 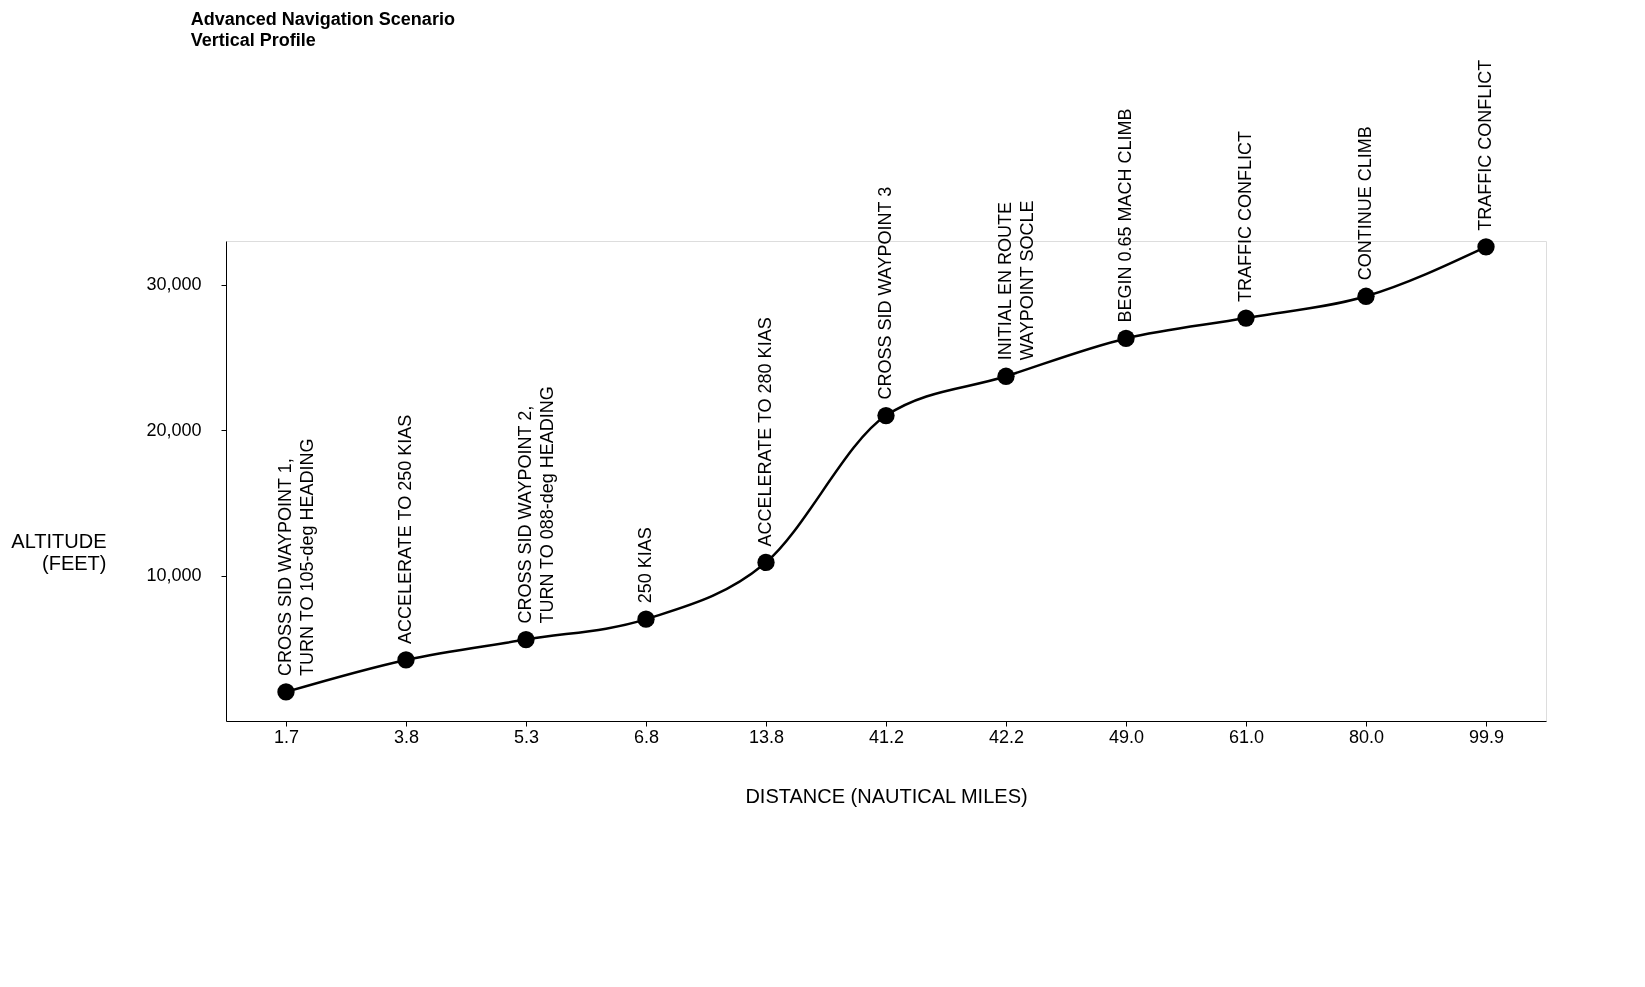 What do you see at coordinates (1006, 736) in the screenshot?
I see `x-tick-label: 42.2` at bounding box center [1006, 736].